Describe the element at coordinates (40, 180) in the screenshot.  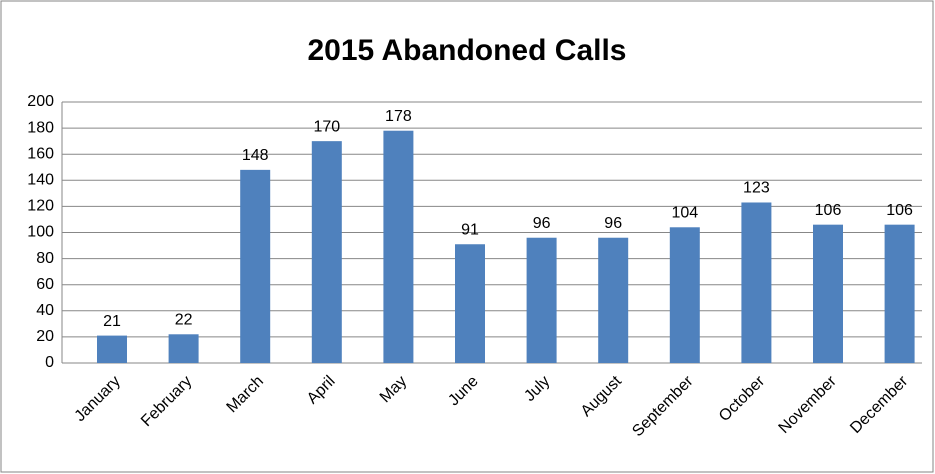
I see `y-tick-label: 140` at that location.